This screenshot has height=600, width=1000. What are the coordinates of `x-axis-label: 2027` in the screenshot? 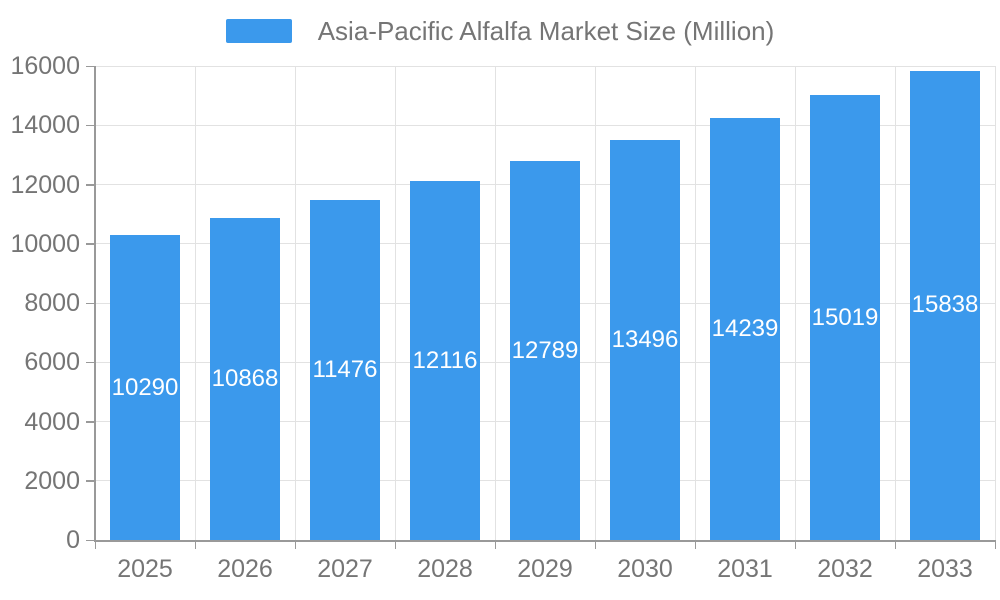 It's located at (345, 569).